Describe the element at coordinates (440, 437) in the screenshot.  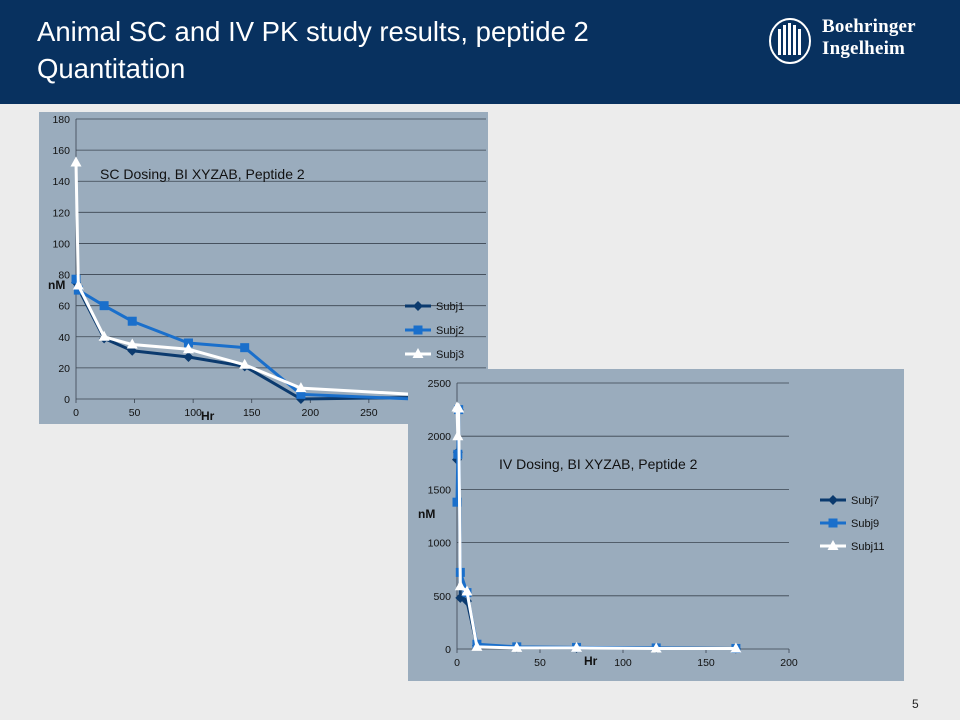
I see `iv-ytick-label: 2000` at that location.